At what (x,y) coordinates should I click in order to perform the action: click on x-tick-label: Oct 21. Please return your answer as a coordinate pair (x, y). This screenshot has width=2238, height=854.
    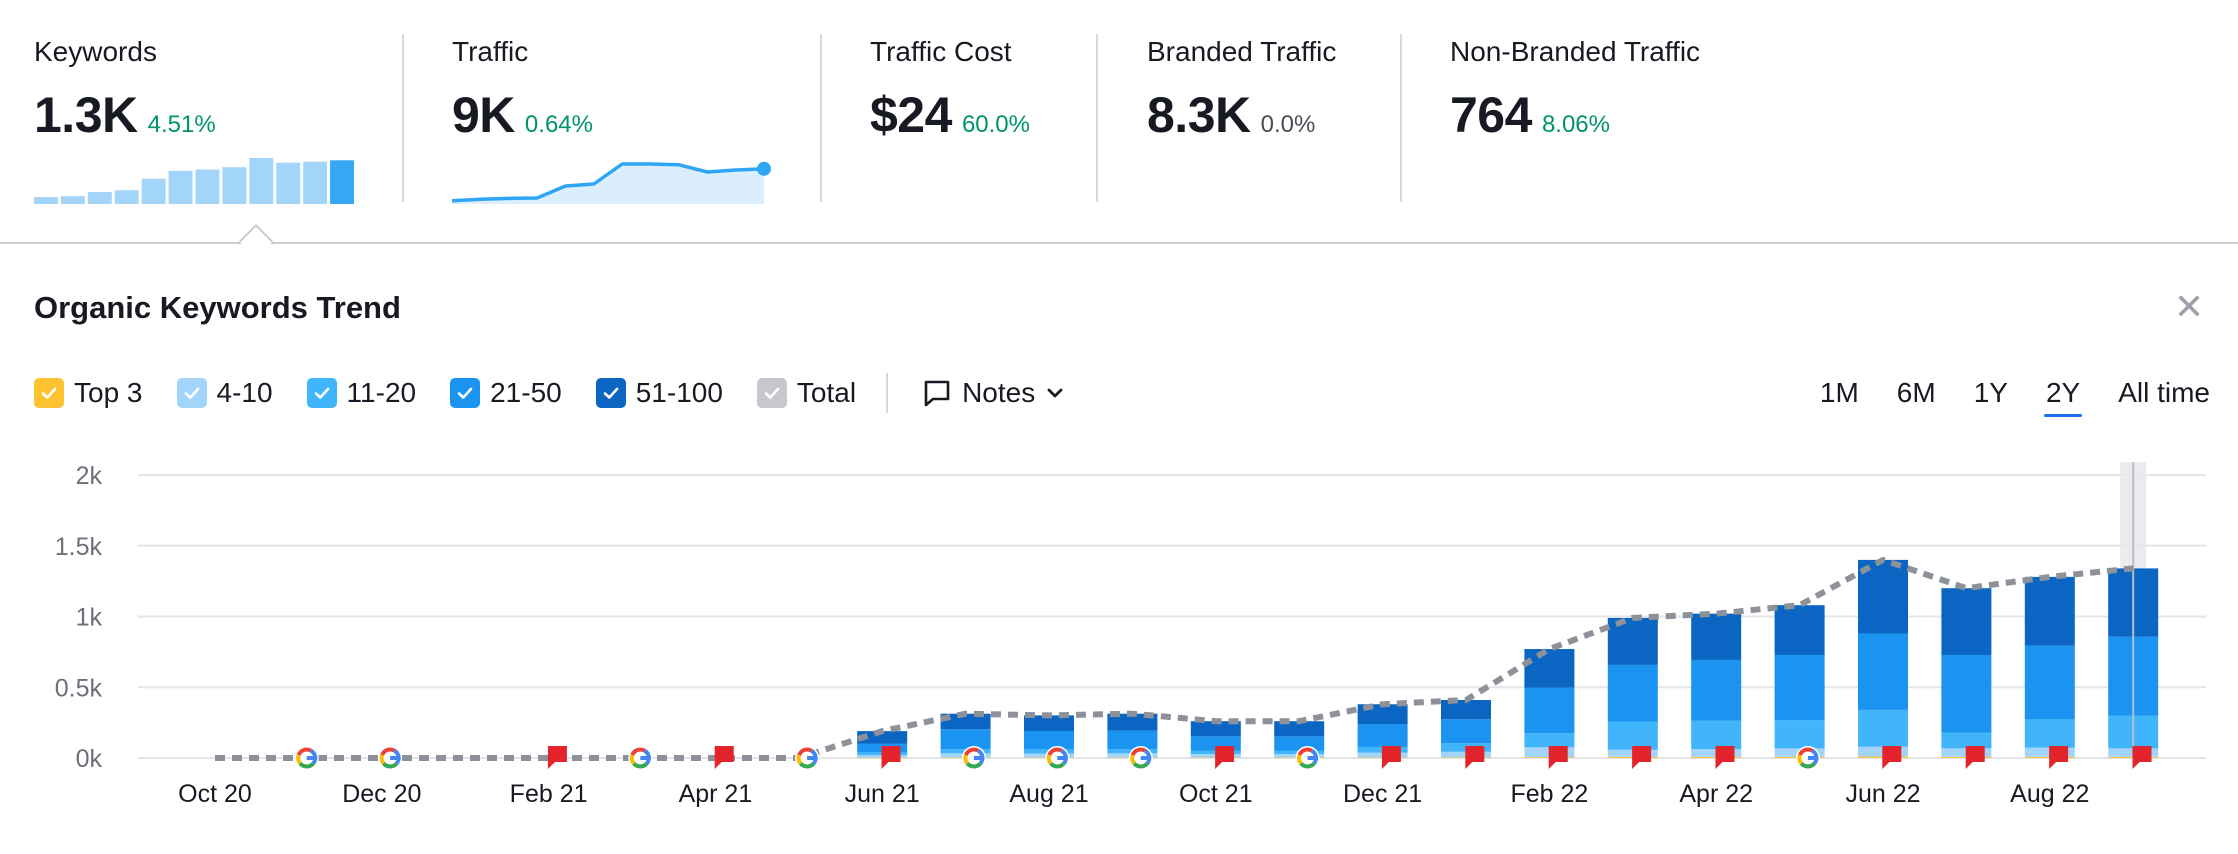
    Looking at the image, I should click on (1216, 794).